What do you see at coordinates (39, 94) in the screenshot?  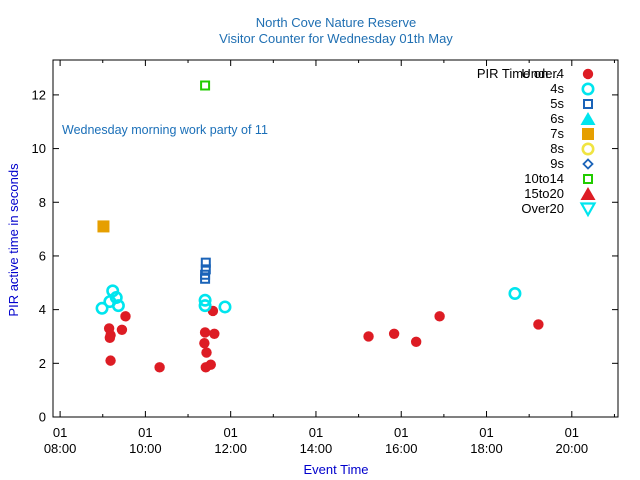 I see `y-tick-label: 12` at bounding box center [39, 94].